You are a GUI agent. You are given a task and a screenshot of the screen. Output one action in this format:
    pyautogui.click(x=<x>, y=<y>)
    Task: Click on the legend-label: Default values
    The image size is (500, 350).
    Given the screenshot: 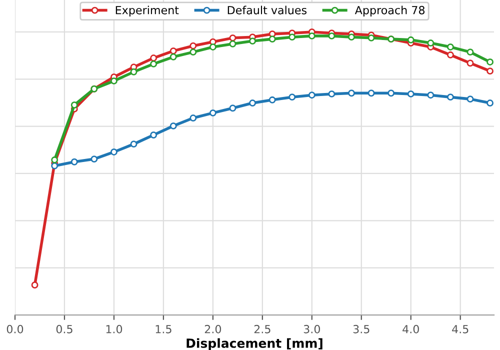 What is the action you would take?
    pyautogui.click(x=267, y=10)
    